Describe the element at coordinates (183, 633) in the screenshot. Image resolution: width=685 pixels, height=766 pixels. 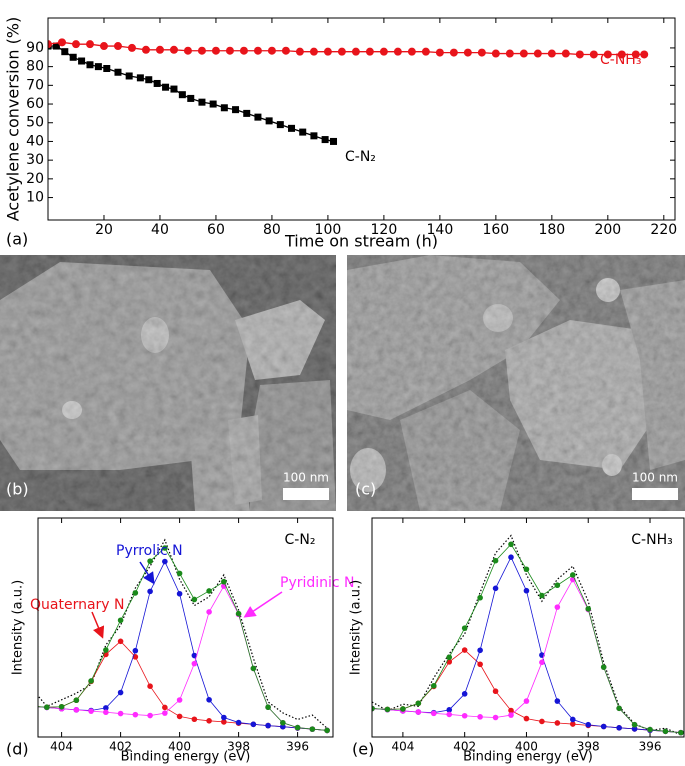
I see `series-line` at that location.